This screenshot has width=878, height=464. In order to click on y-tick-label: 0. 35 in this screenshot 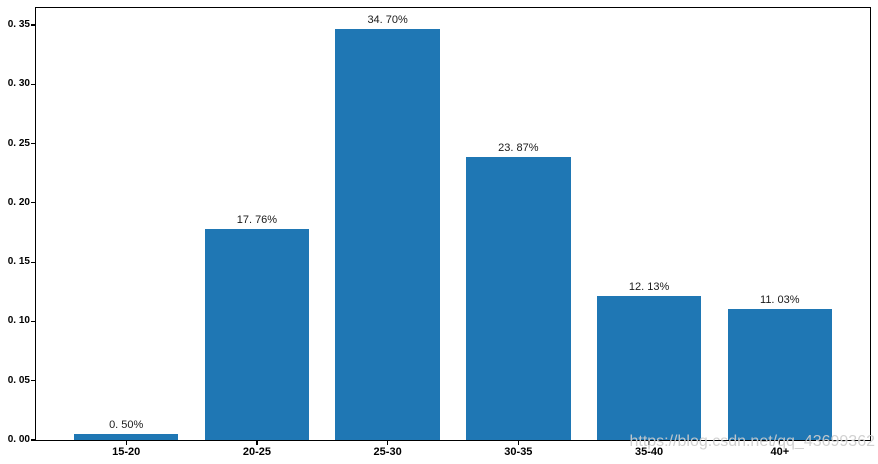, I will do `click(18, 25)`.